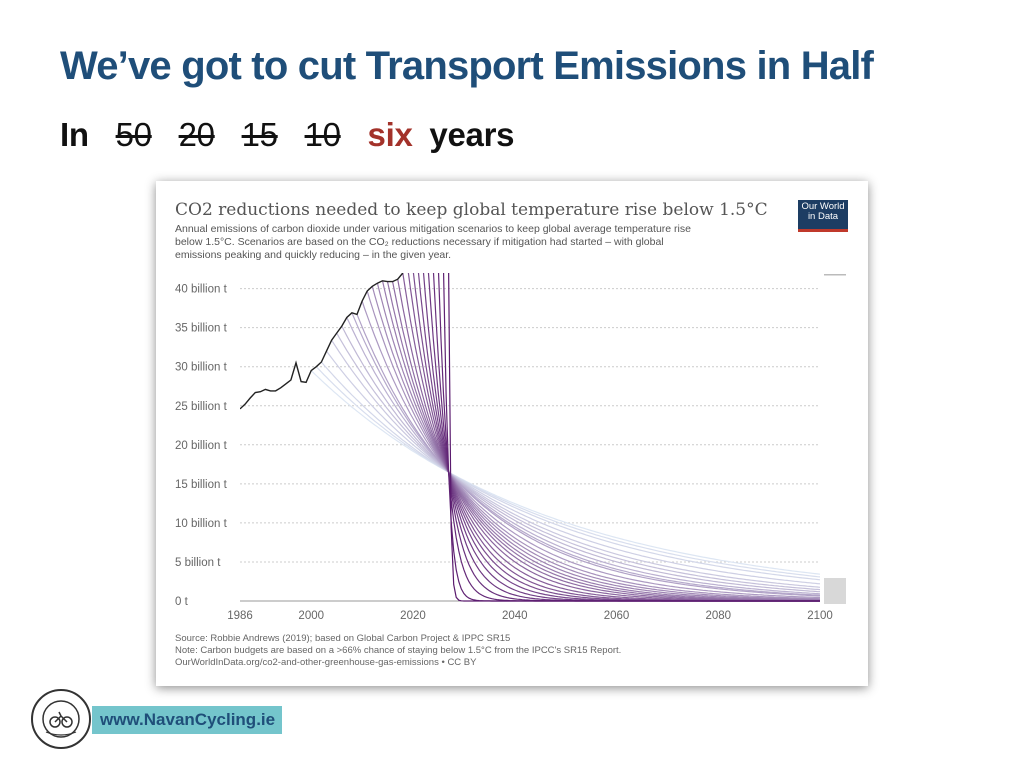 The image size is (1024, 768). What do you see at coordinates (259, 134) in the screenshot?
I see `struck-year-3: 15` at bounding box center [259, 134].